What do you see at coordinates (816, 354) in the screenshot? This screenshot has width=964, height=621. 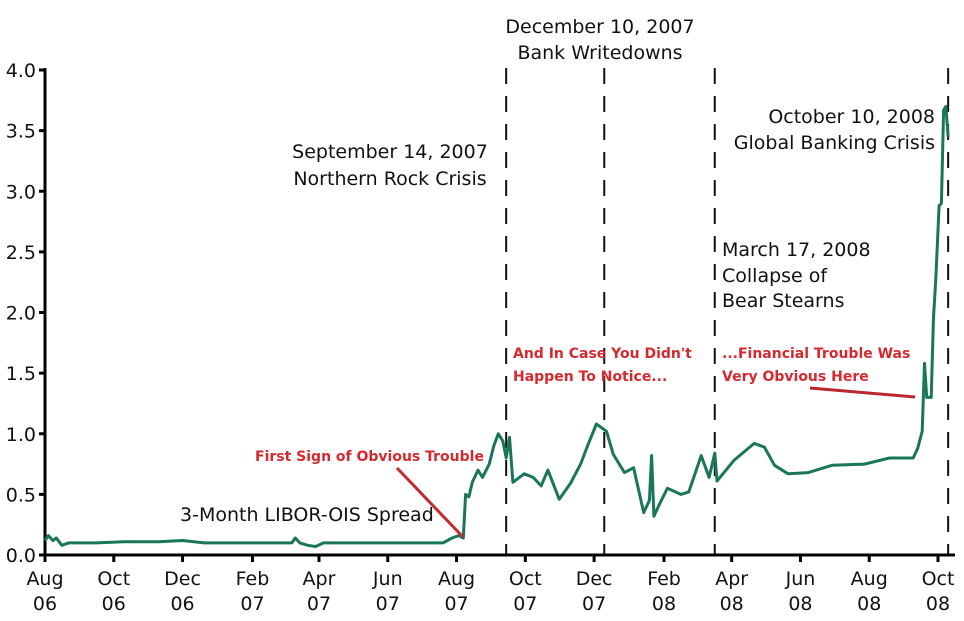 I see `annotation-obvious-line1: ...Financial Trouble Was` at bounding box center [816, 354].